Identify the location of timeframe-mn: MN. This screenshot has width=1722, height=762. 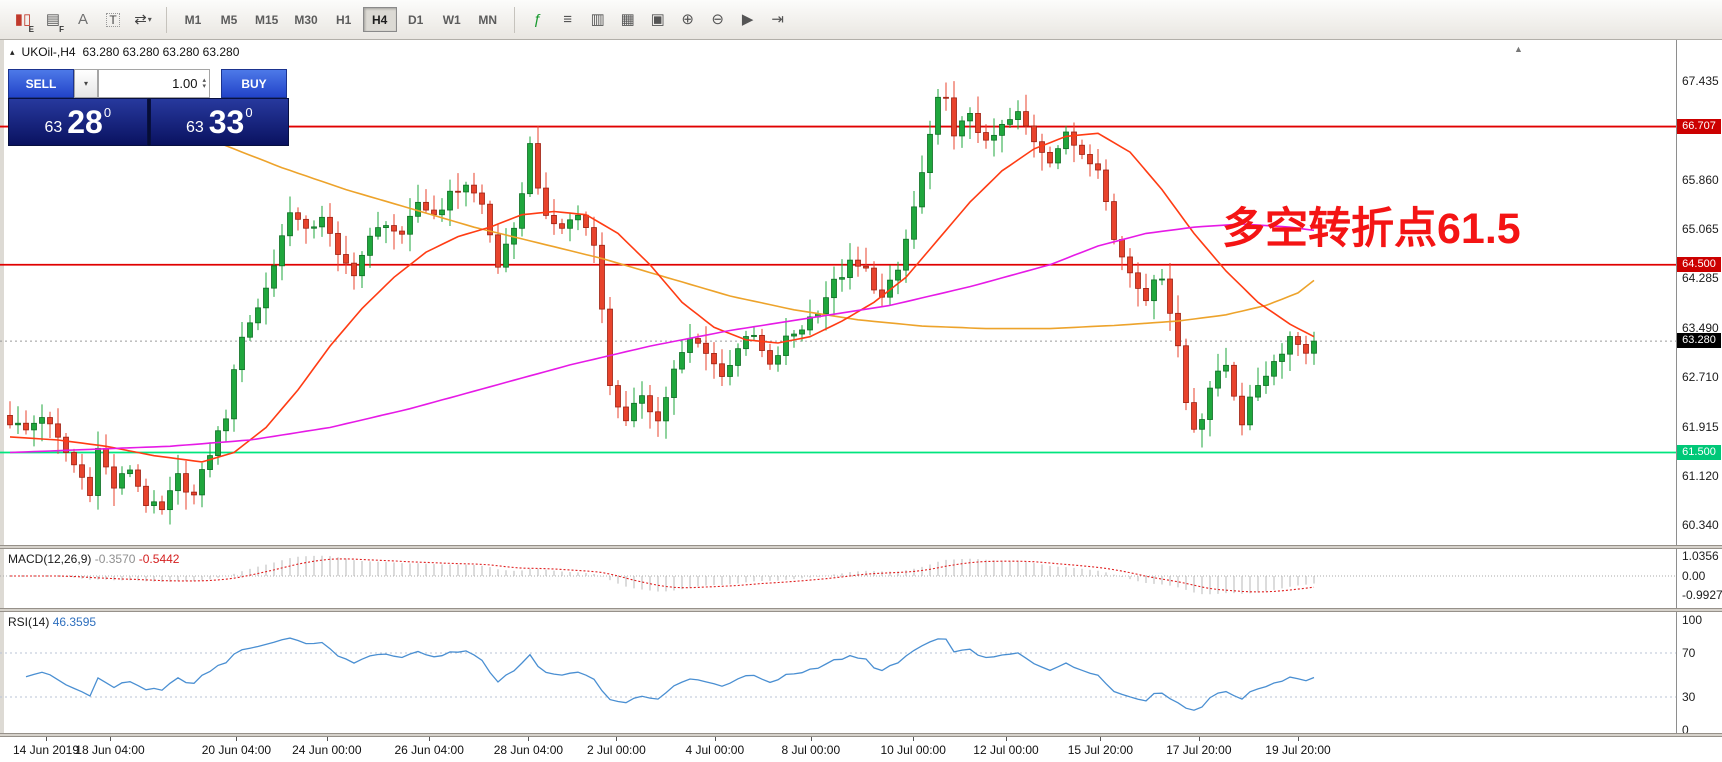
(488, 19).